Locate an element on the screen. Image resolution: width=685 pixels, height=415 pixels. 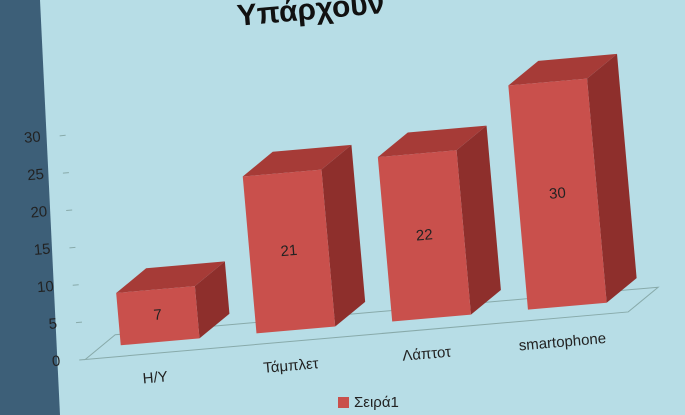
data-label: 30 is located at coordinates (557, 193).